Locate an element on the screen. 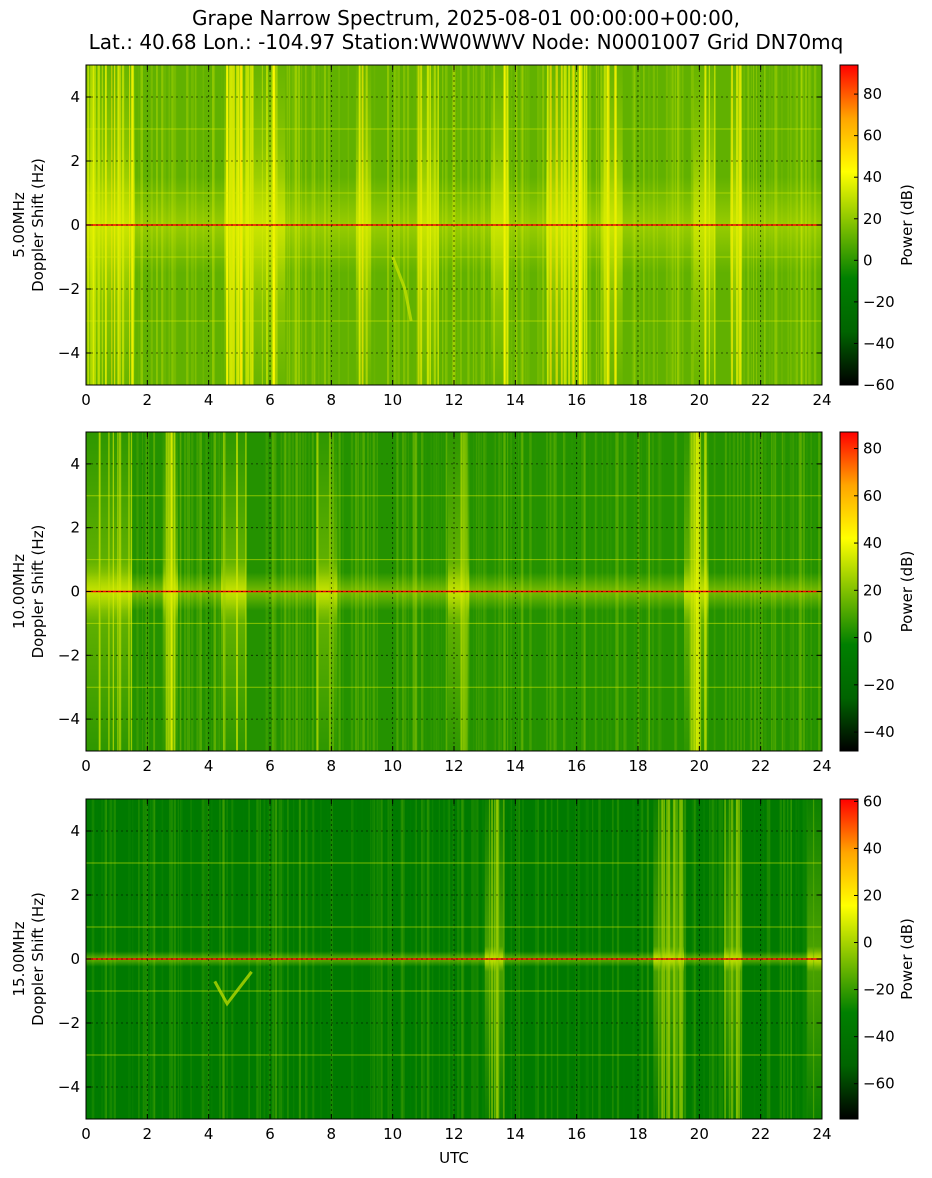 Image resolution: width=932 pixels, height=1178 pixels. x-axis-label: UTC is located at coordinates (454, 1158).